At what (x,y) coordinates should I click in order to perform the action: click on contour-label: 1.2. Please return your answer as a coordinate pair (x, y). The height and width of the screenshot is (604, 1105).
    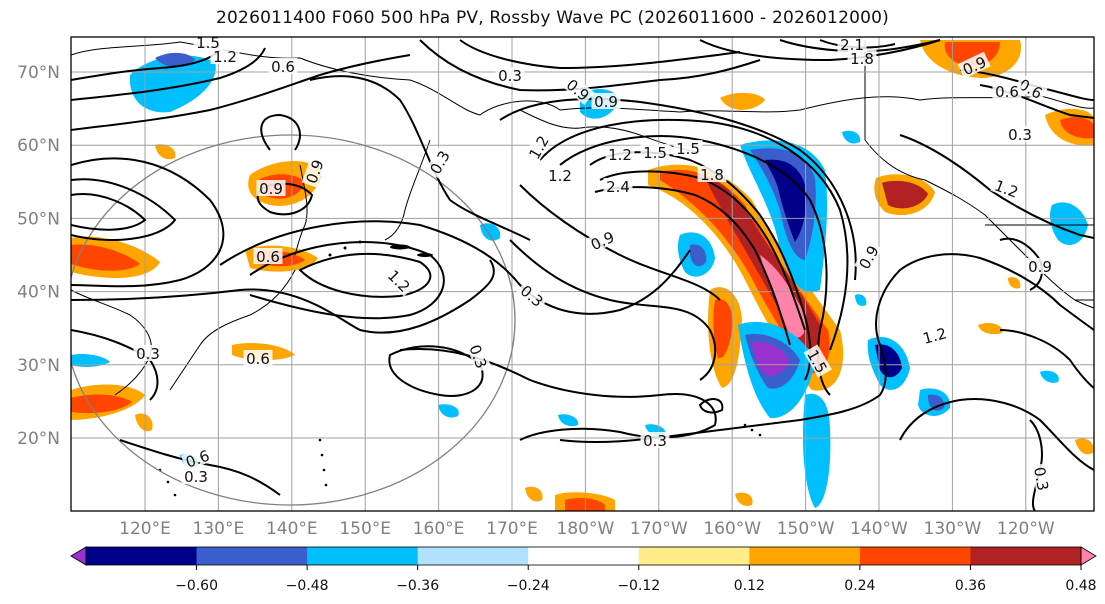
    Looking at the image, I should click on (560, 176).